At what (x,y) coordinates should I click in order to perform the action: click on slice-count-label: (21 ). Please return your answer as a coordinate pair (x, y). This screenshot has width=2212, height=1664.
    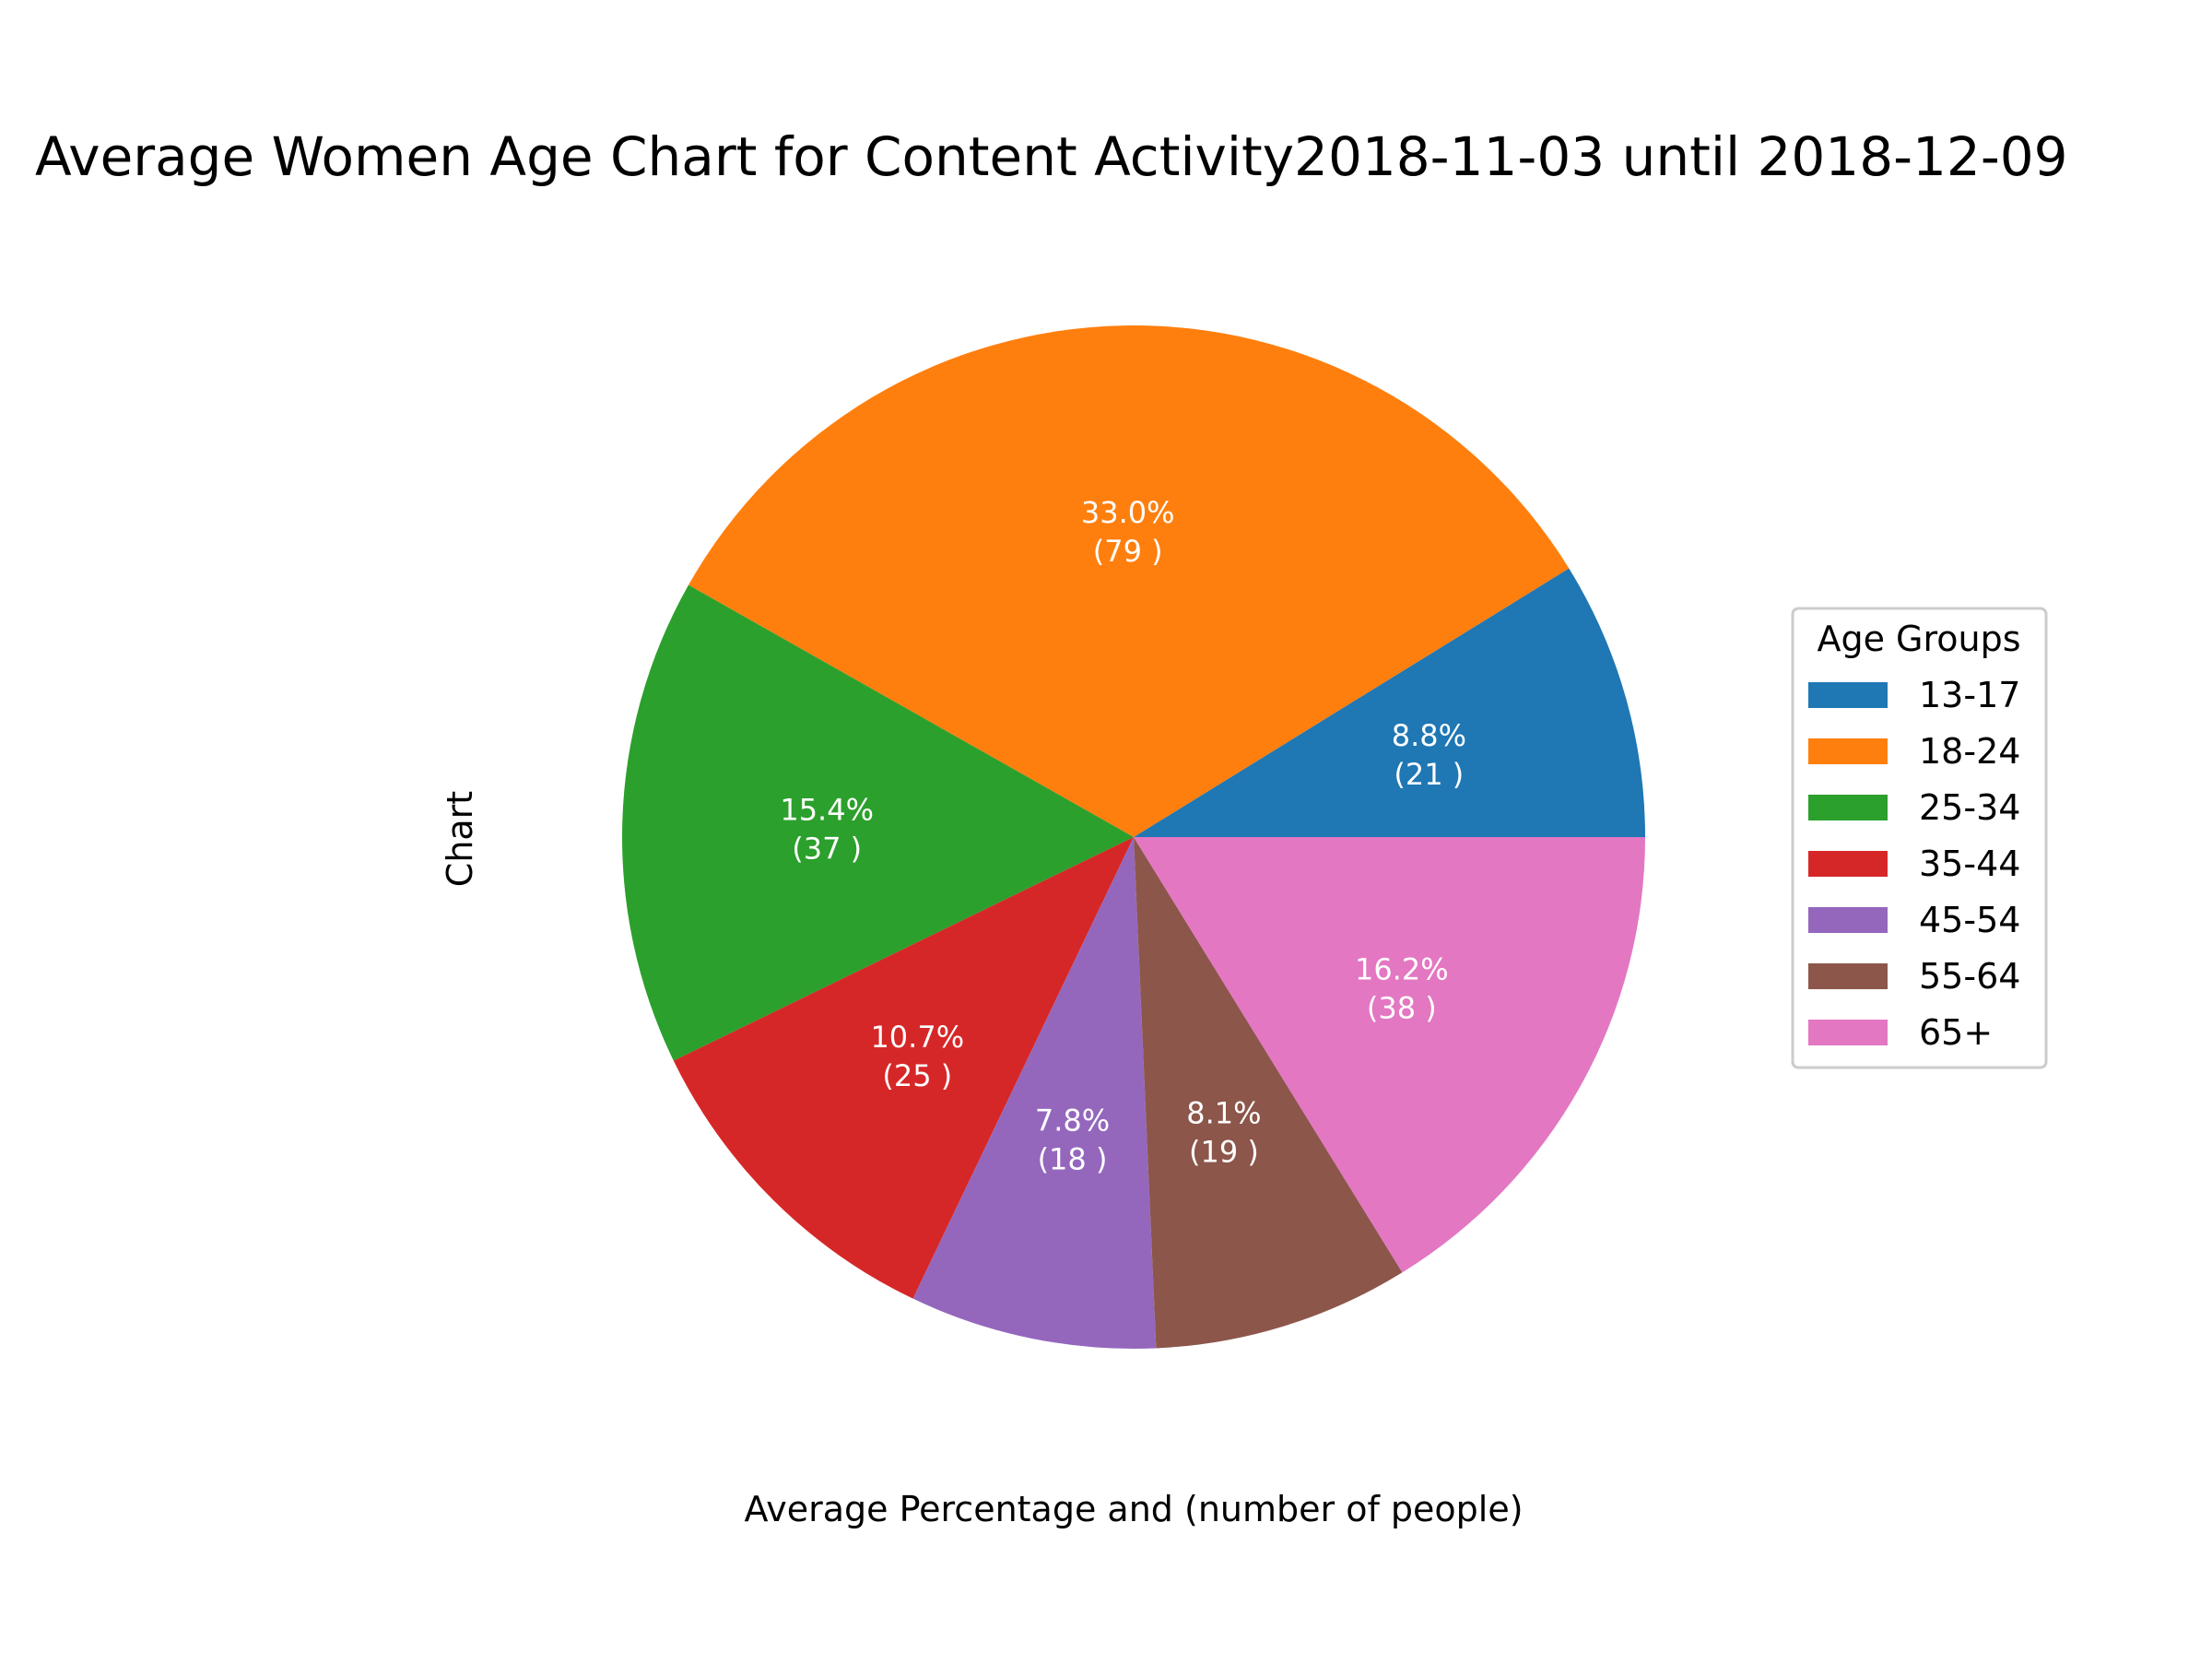
    Looking at the image, I should click on (1429, 774).